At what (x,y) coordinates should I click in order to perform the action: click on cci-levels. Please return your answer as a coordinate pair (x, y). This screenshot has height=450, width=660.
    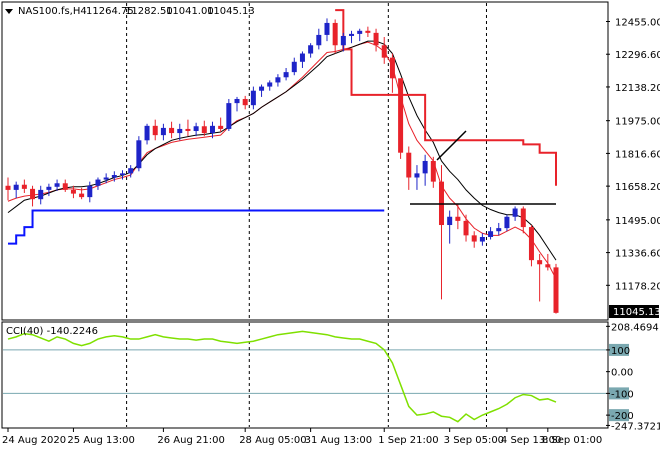
    Looking at the image, I should click on (304, 371).